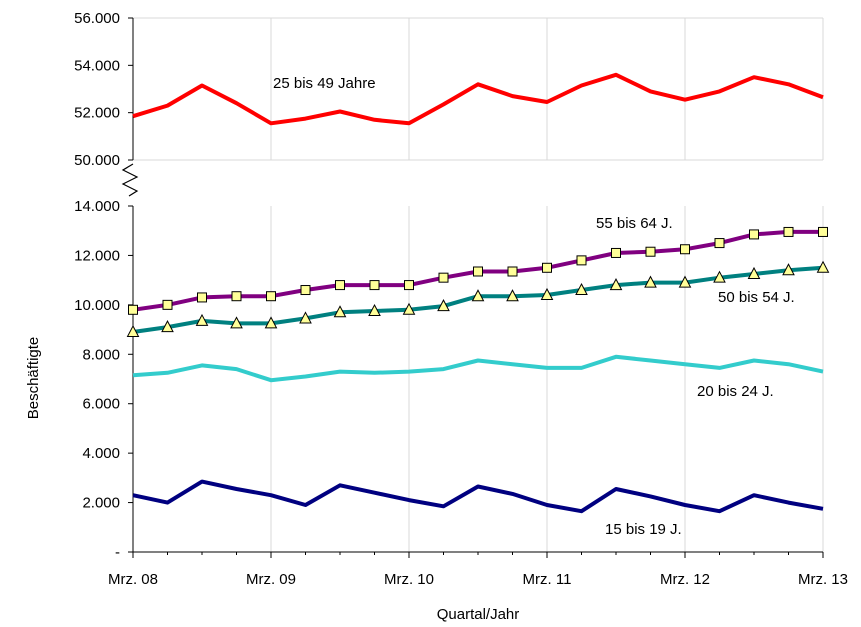 The height and width of the screenshot is (627, 861). What do you see at coordinates (823, 579) in the screenshot?
I see `x-tick-label: Mrz. 13` at bounding box center [823, 579].